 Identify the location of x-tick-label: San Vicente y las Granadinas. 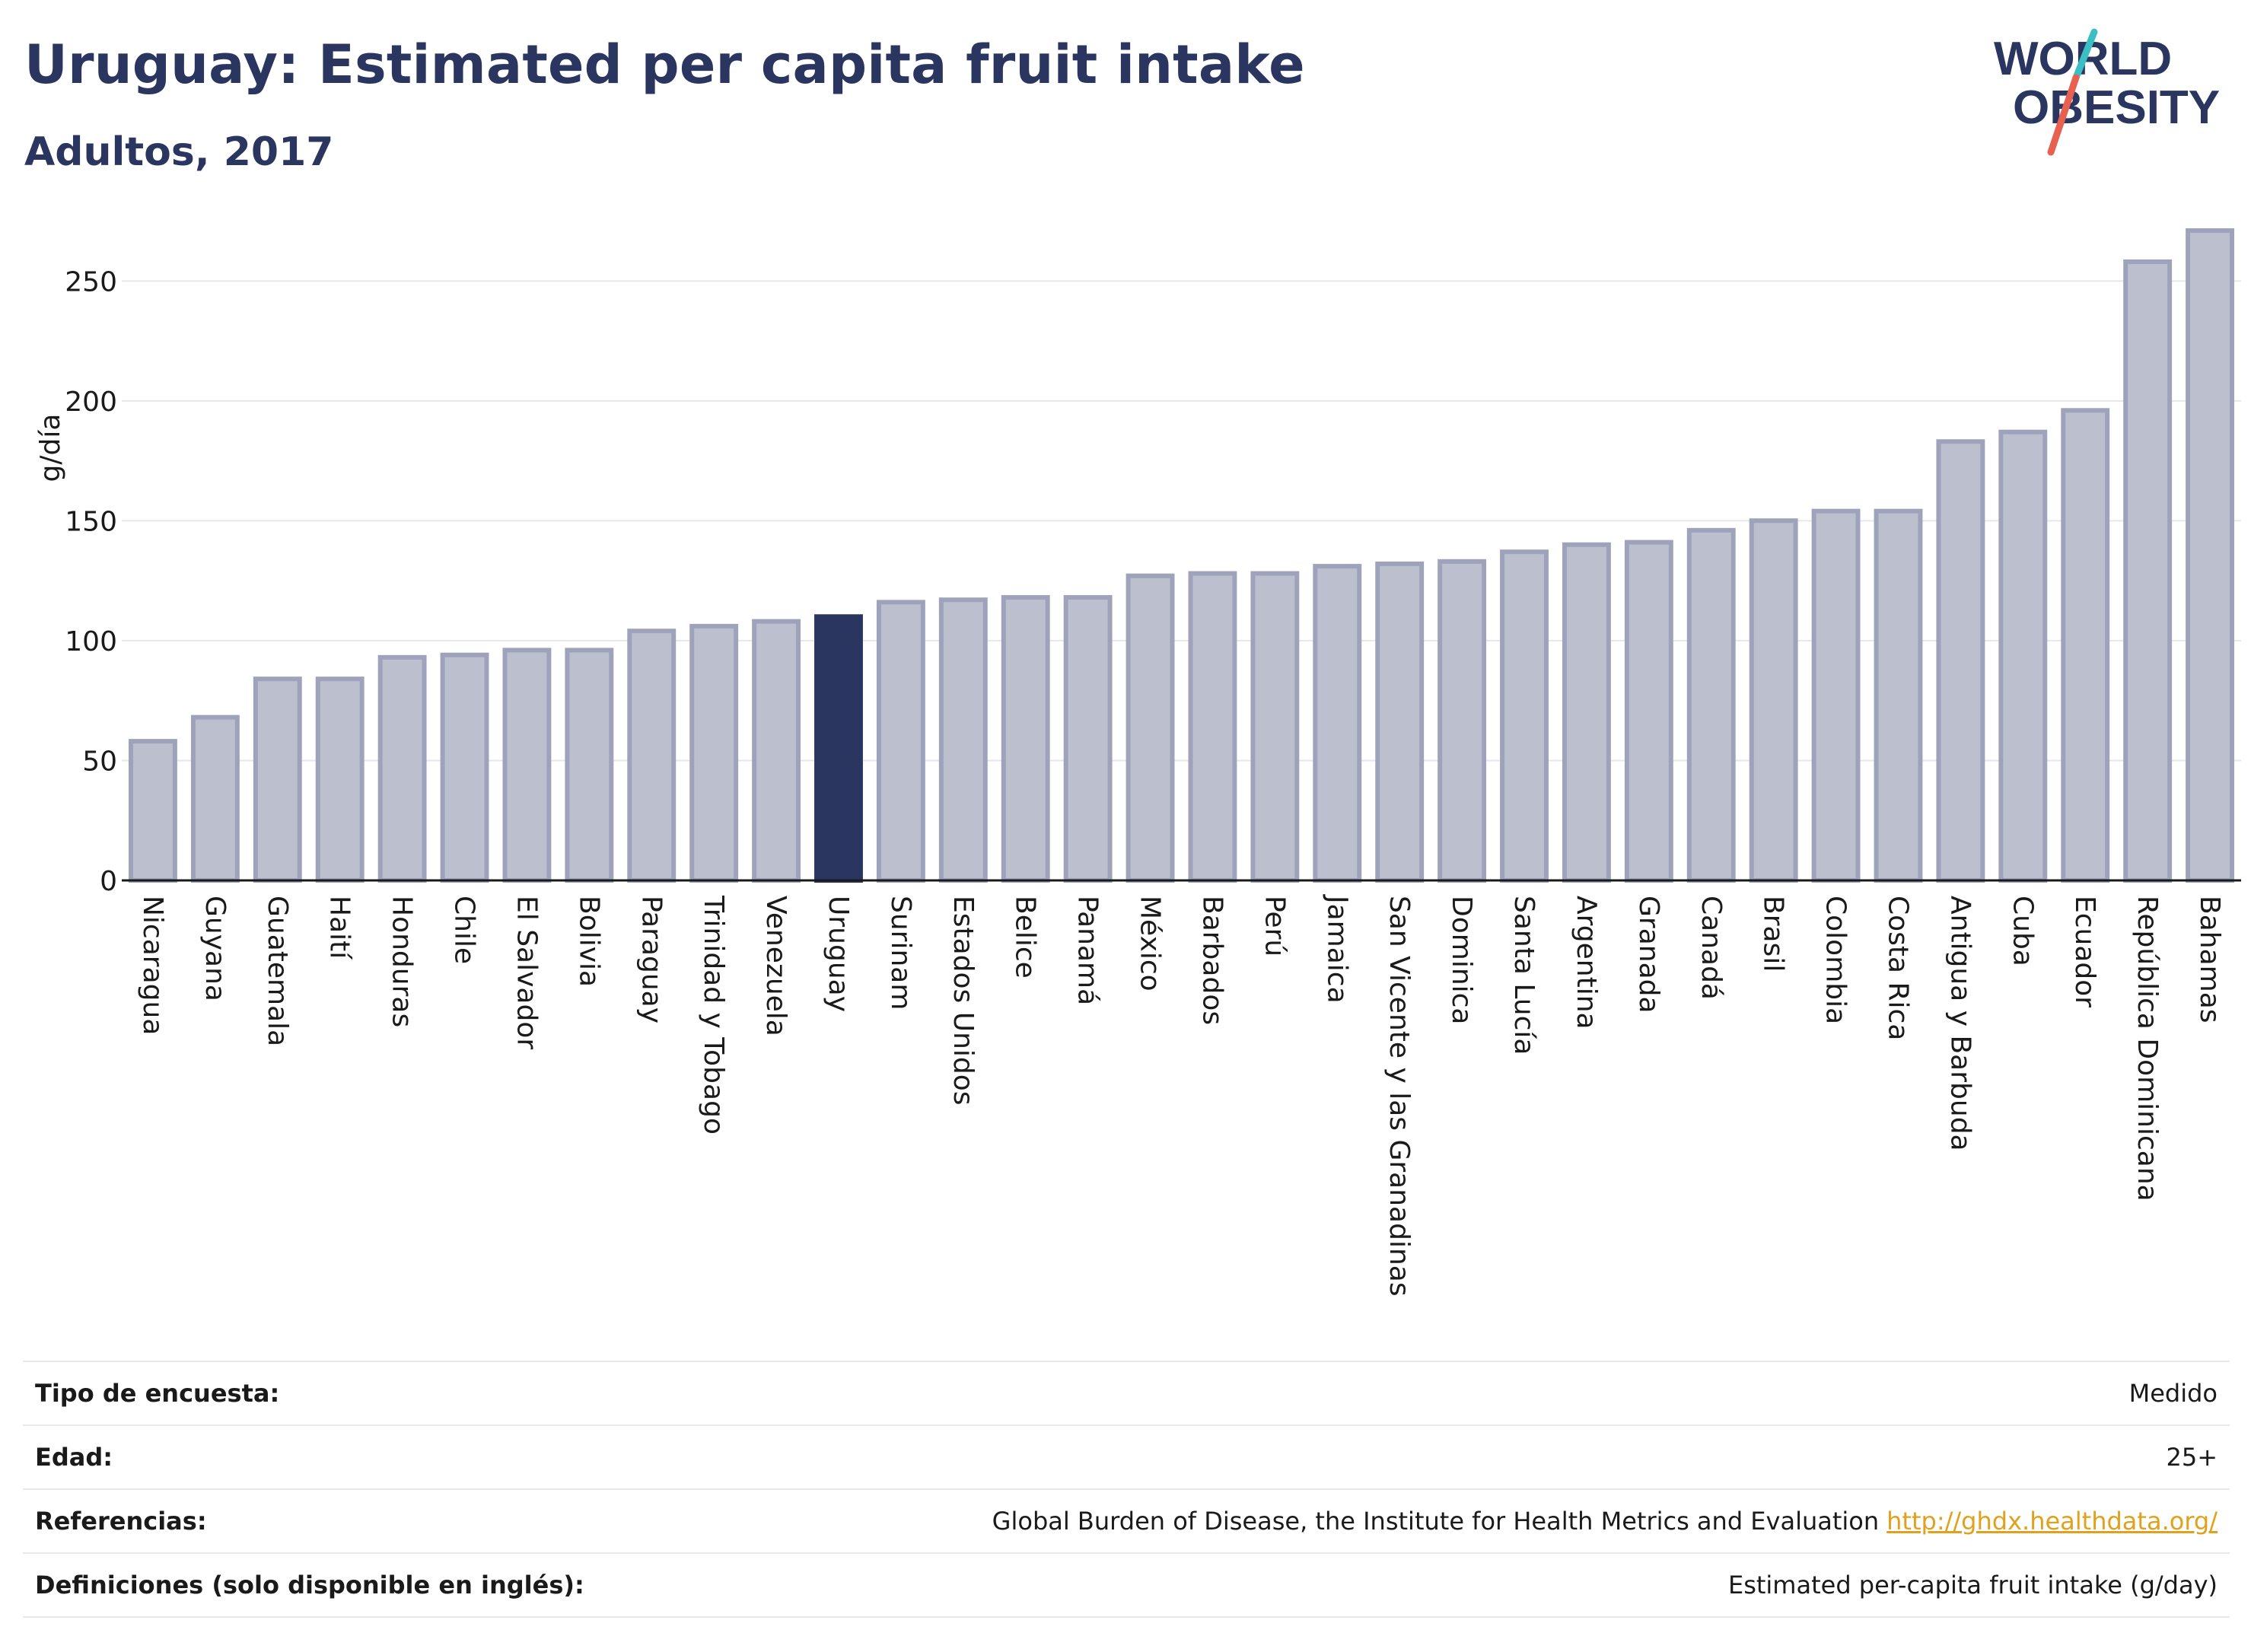
(1399, 1096).